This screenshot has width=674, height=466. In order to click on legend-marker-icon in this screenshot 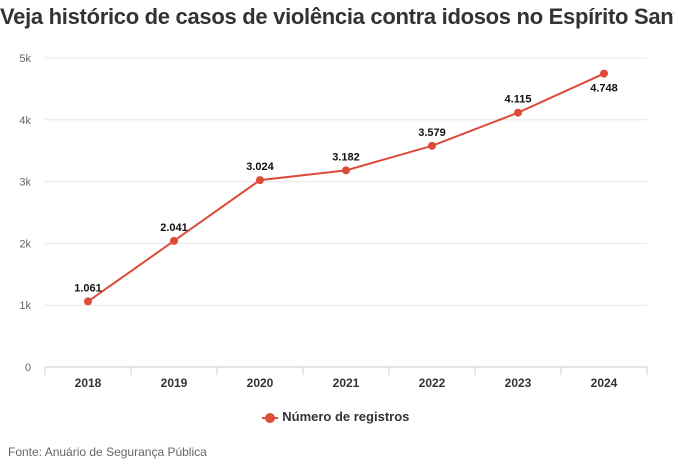, I will do `click(269, 417)`.